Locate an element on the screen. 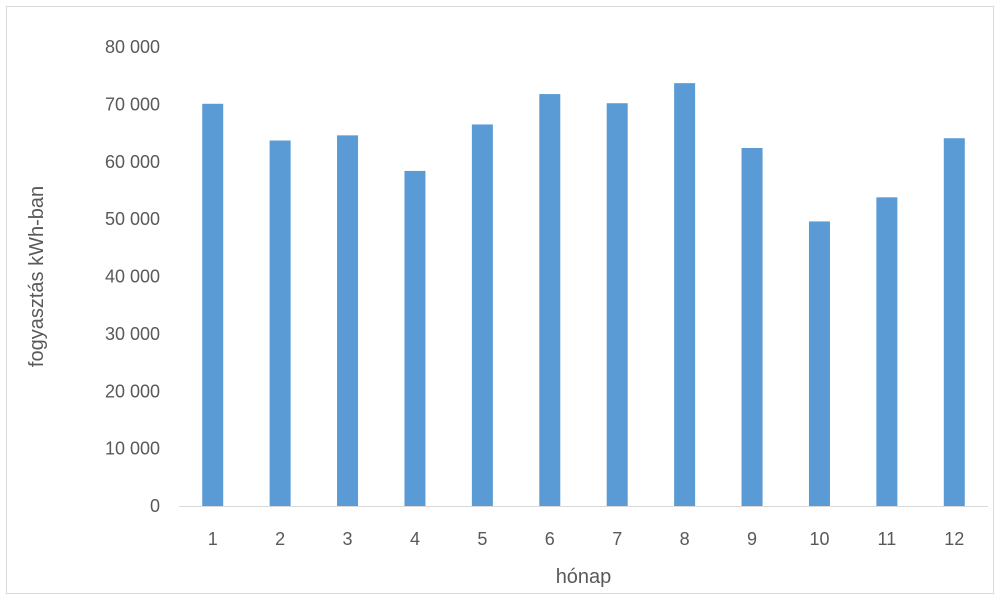 The width and height of the screenshot is (999, 597). y-tick-label: 70 000 is located at coordinates (132, 104).